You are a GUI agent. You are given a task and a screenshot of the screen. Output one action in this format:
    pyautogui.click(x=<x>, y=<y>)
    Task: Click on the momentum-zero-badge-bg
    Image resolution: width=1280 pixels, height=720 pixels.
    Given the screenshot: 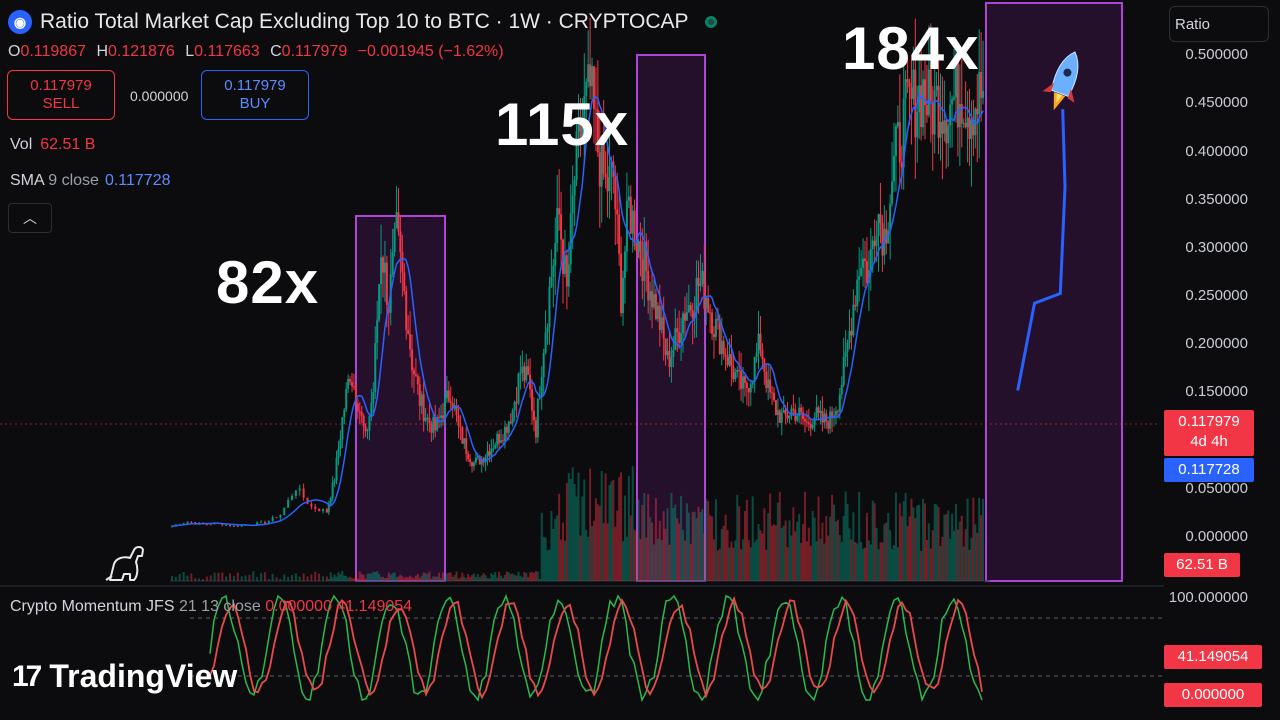 What is the action you would take?
    pyautogui.click(x=1213, y=695)
    